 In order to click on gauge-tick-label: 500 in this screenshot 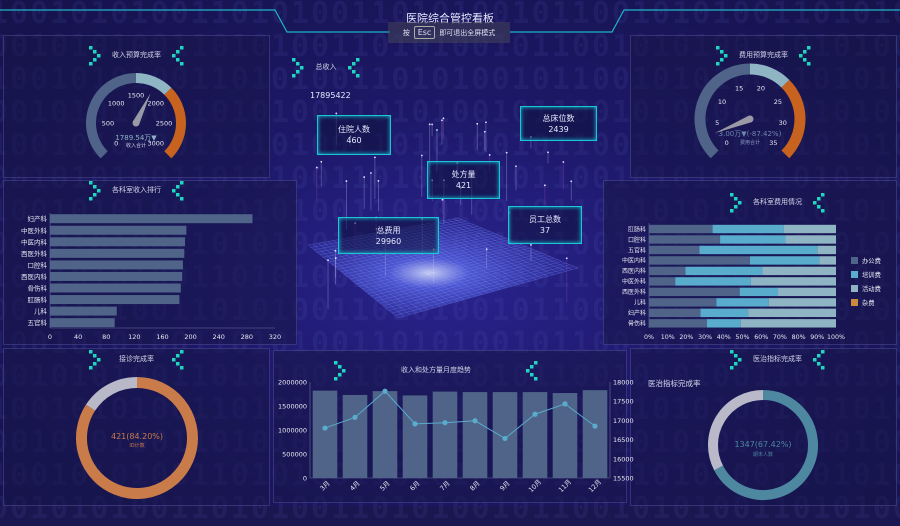, I will do `click(108, 124)`.